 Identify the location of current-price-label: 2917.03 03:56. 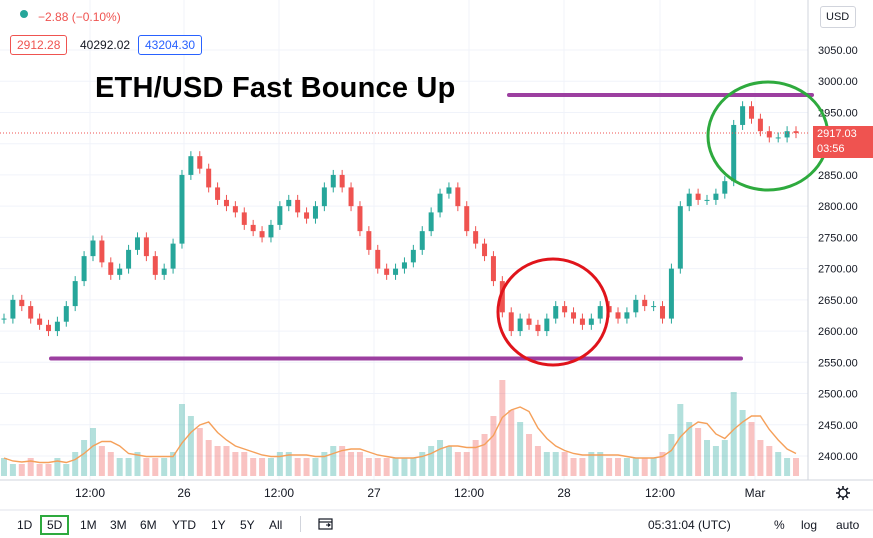
(843, 142).